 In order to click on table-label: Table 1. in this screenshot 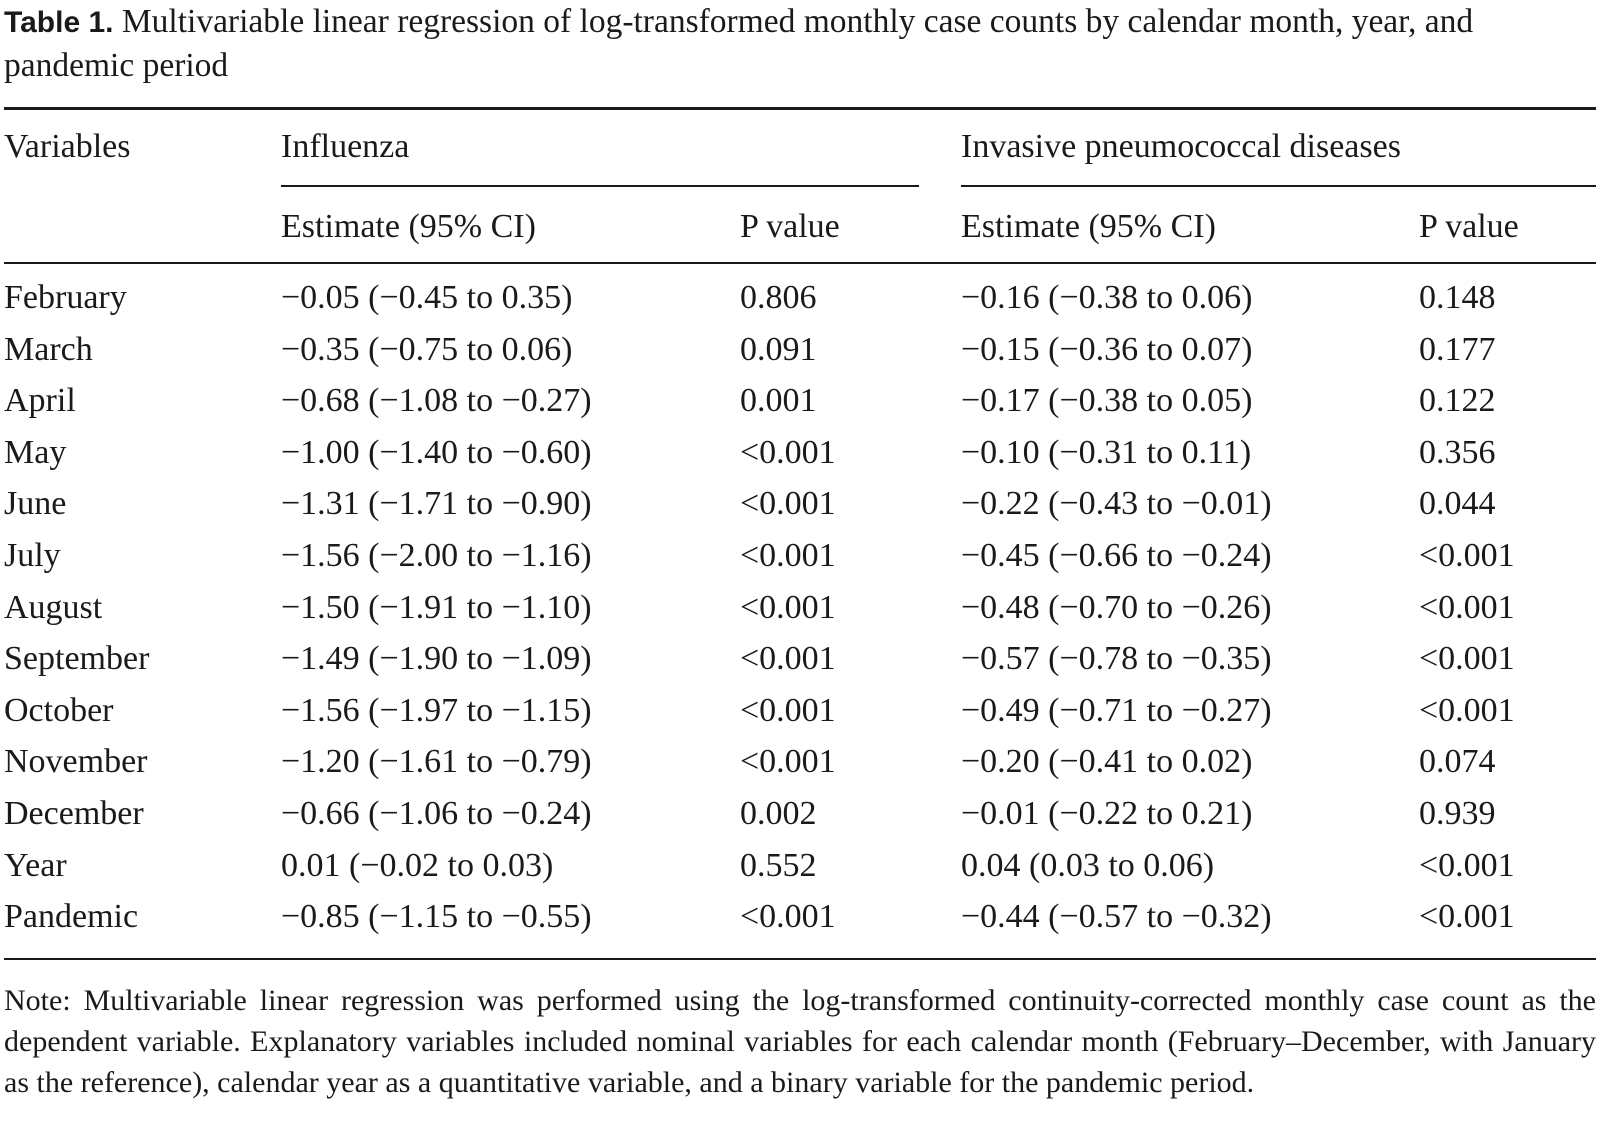, I will do `click(59, 22)`.